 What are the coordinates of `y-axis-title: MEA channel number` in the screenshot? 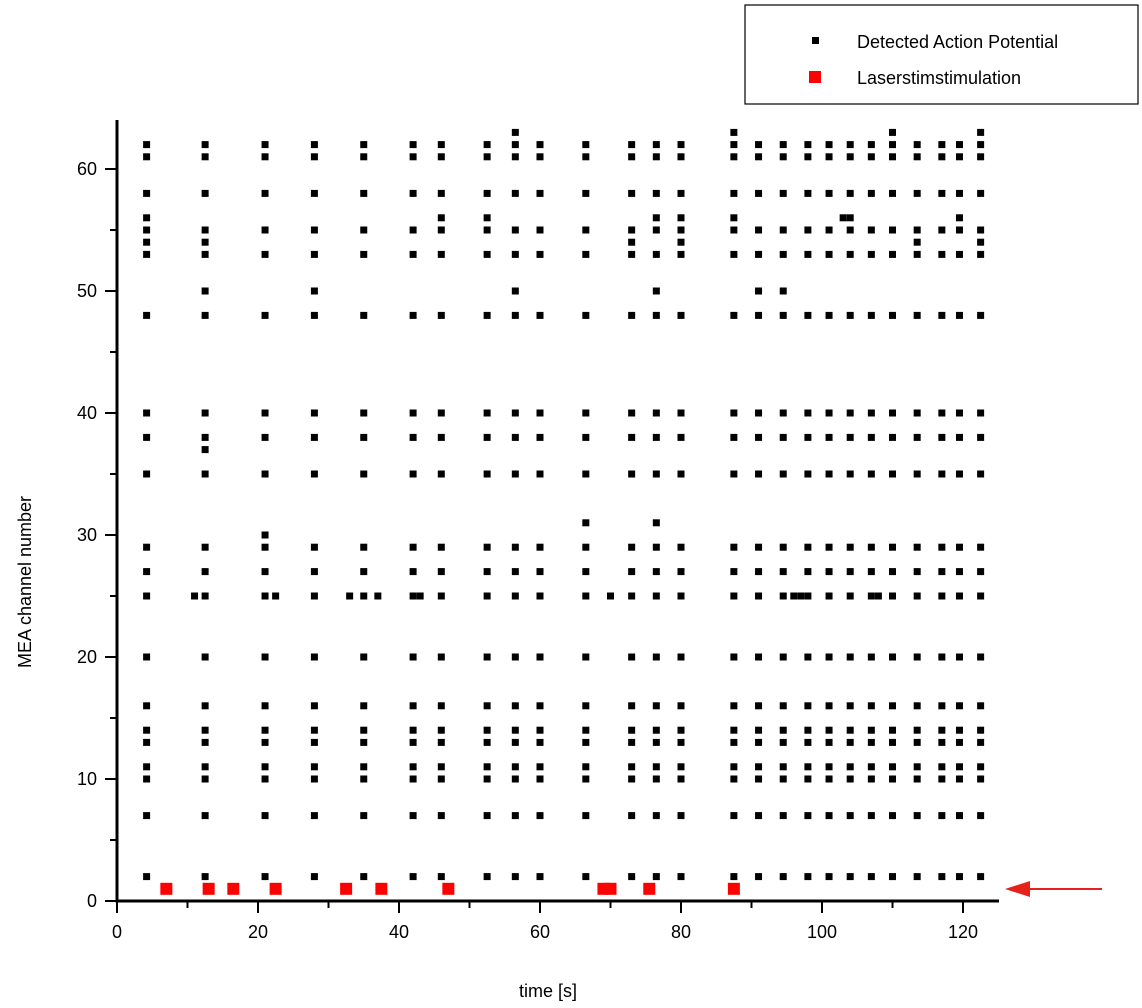 It's located at (25, 582).